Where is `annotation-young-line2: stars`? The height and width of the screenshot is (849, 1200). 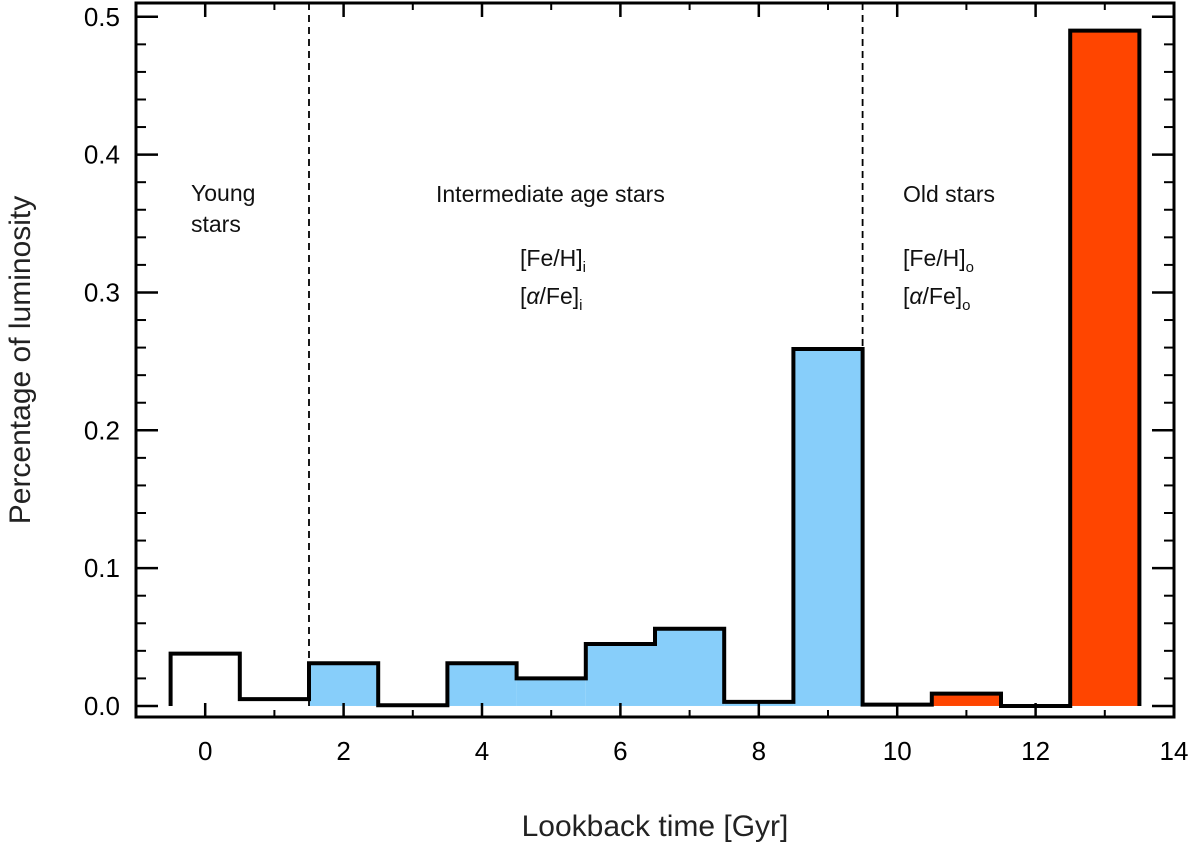
annotation-young-line2: stars is located at coordinates (216, 224).